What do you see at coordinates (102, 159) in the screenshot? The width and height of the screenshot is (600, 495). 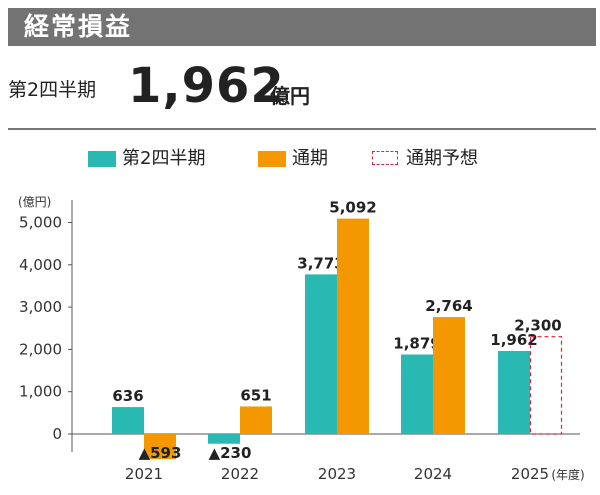 I see `legend-swatch-q2` at bounding box center [102, 159].